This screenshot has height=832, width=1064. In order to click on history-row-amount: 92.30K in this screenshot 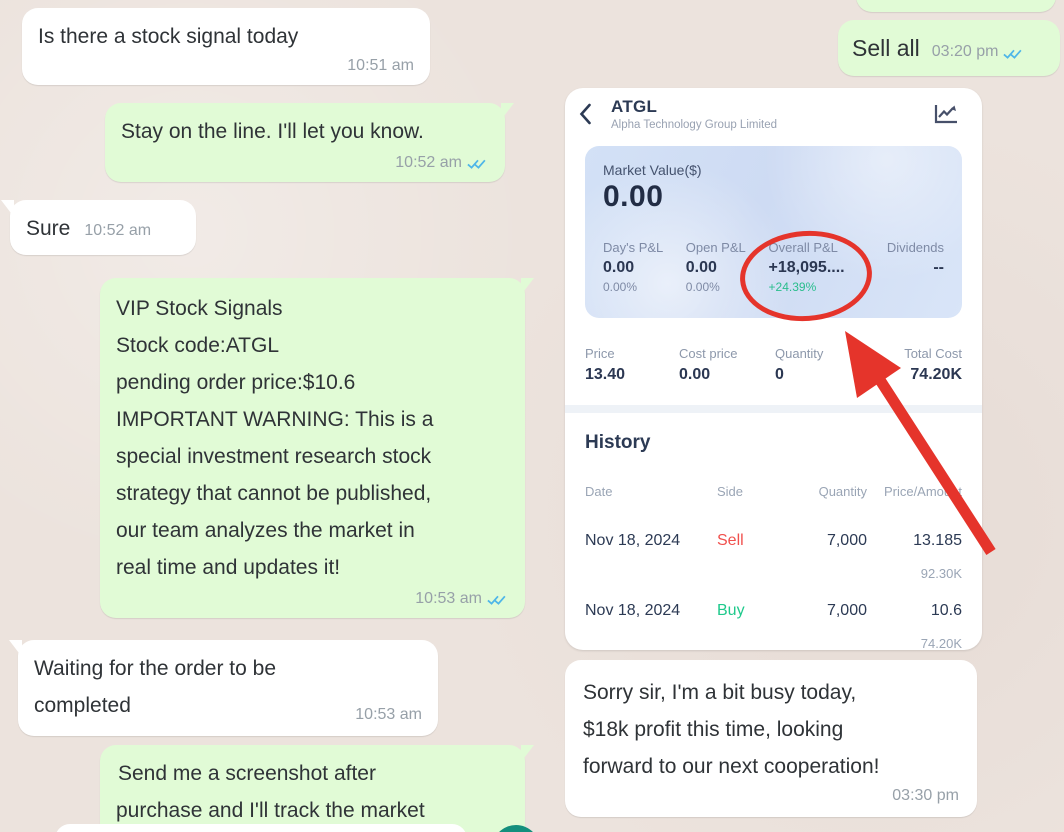, I will do `click(941, 573)`.